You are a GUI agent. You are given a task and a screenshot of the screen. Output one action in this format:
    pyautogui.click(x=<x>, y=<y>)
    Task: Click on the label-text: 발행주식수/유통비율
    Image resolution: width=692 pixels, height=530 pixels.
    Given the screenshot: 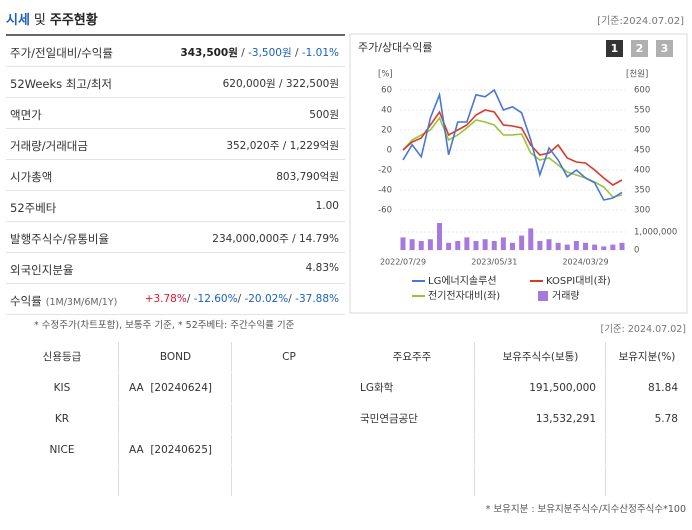 What is the action you would take?
    pyautogui.click(x=60, y=239)
    